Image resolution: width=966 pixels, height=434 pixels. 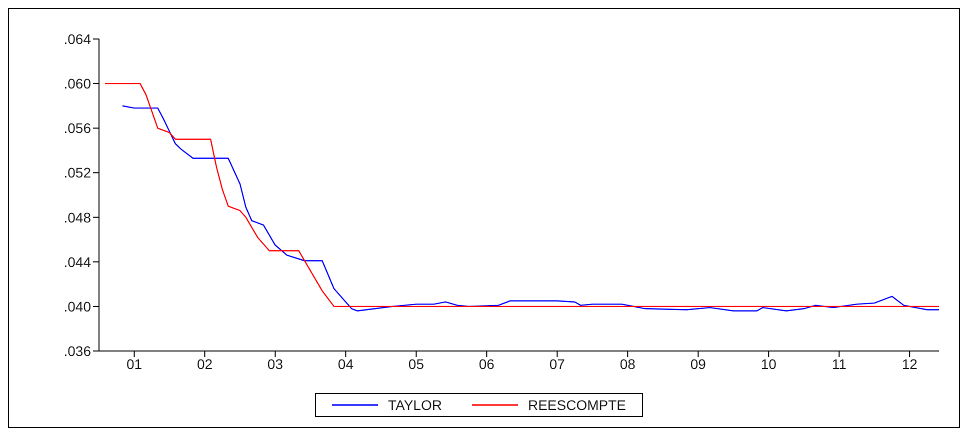 I want to click on x-tick-label: 10, so click(x=768, y=364).